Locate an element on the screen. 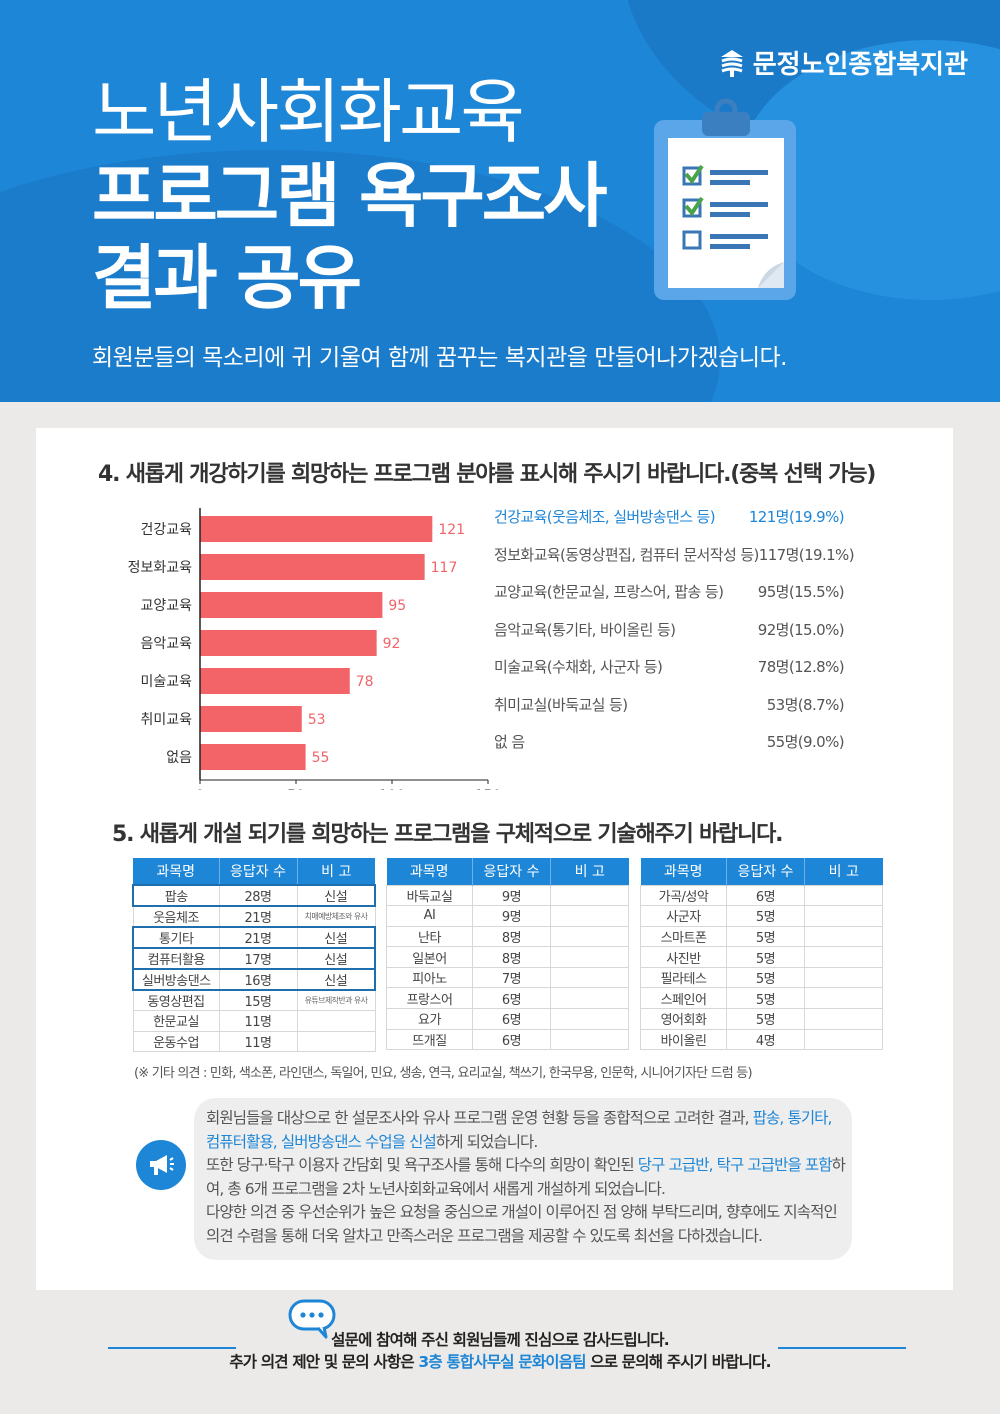 Image resolution: width=1000 pixels, height=1414 pixels. category-label: 정보화교육 is located at coordinates (160, 568).